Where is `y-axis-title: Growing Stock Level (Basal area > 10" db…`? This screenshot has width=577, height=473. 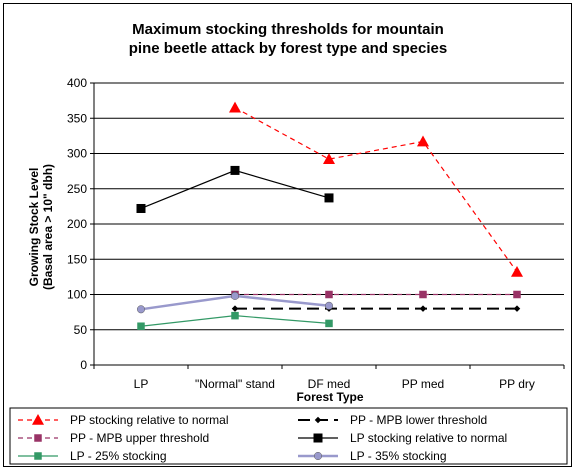
y-axis-title: Growing Stock Level (Basal area > 10" db… is located at coordinates (41, 227).